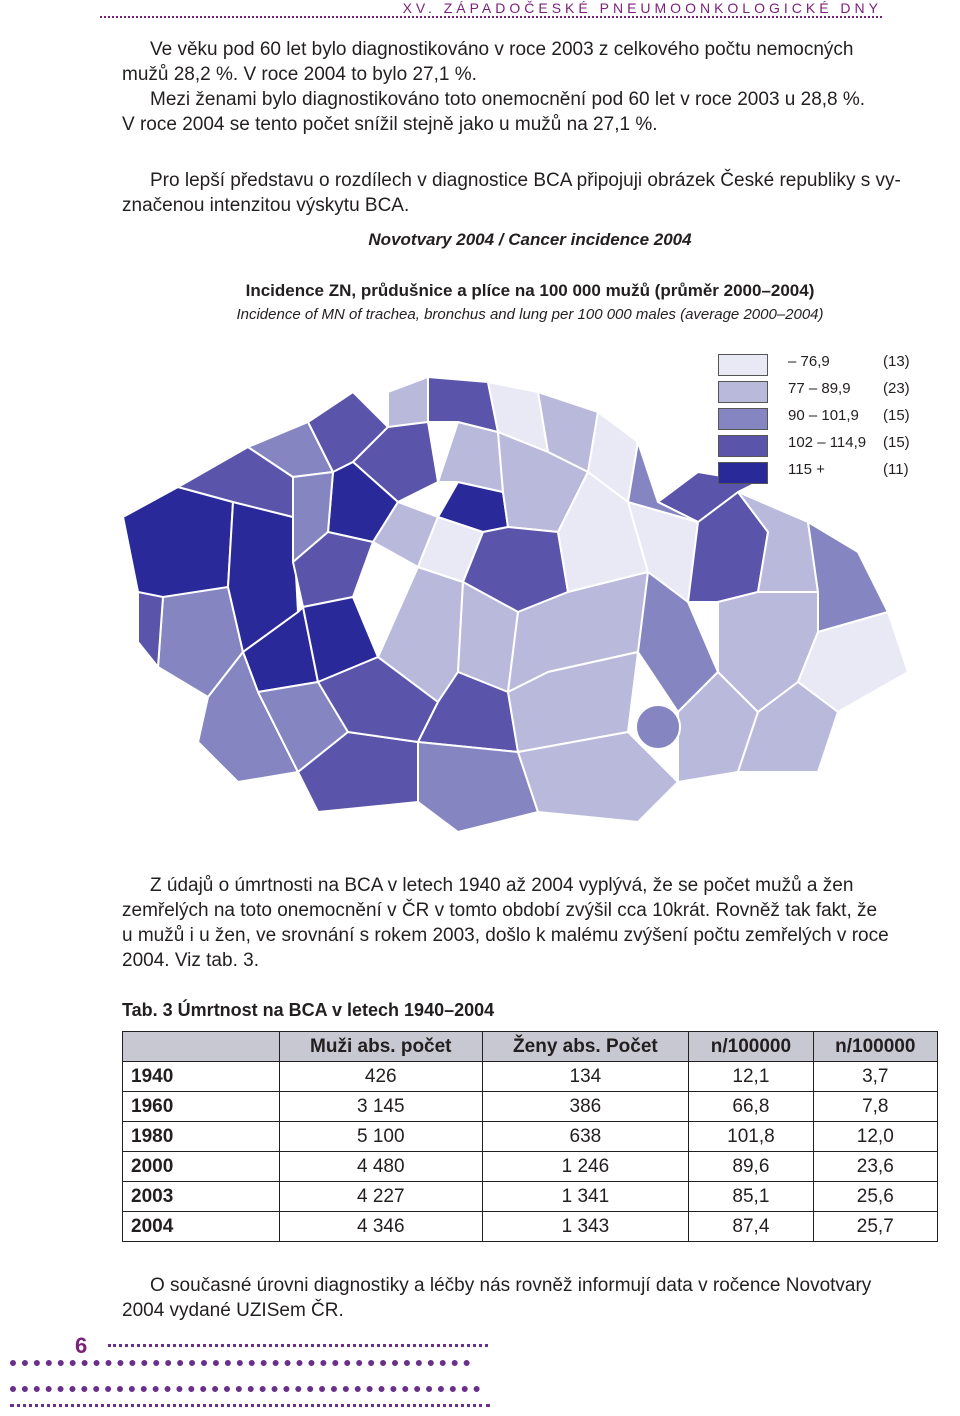 This screenshot has height=1416, width=960. I want to click on table-cell: 4 480, so click(381, 1166).